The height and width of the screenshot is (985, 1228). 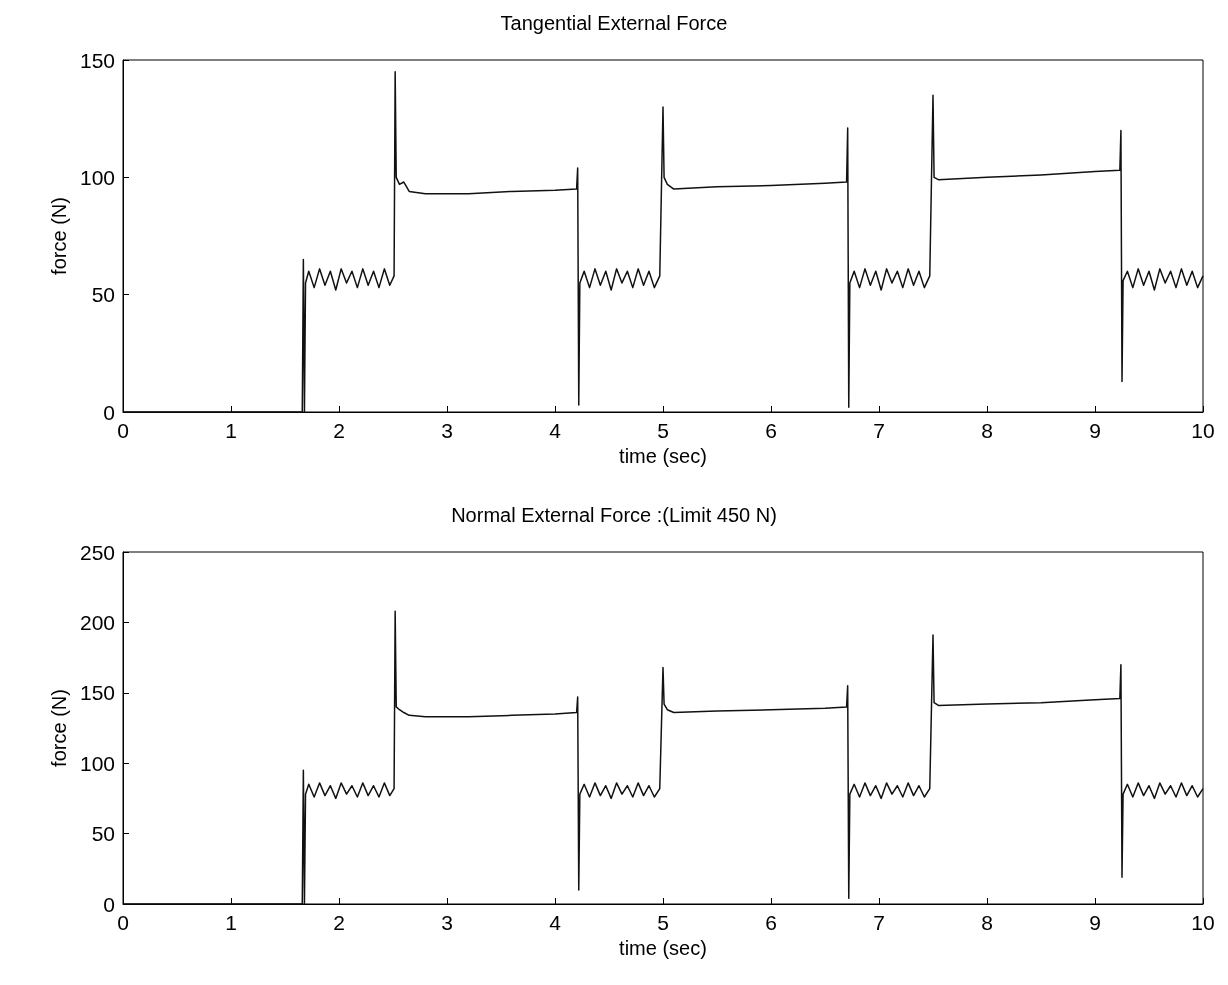 What do you see at coordinates (97, 622) in the screenshot?
I see `y-tick-label: 200` at bounding box center [97, 622].